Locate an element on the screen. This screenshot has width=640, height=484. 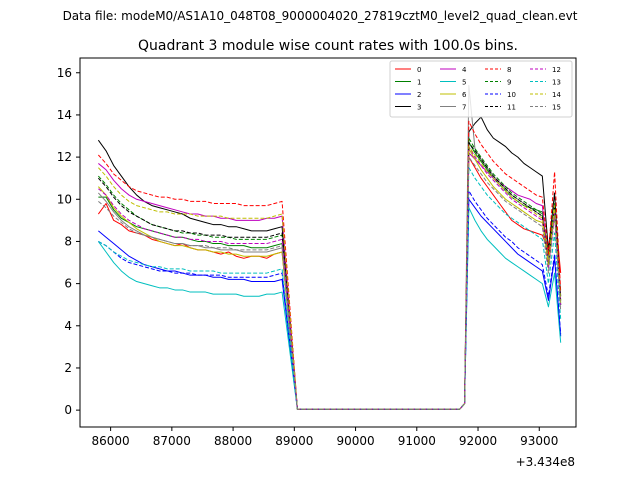
x-tick-label: 90000 is located at coordinates (355, 441).